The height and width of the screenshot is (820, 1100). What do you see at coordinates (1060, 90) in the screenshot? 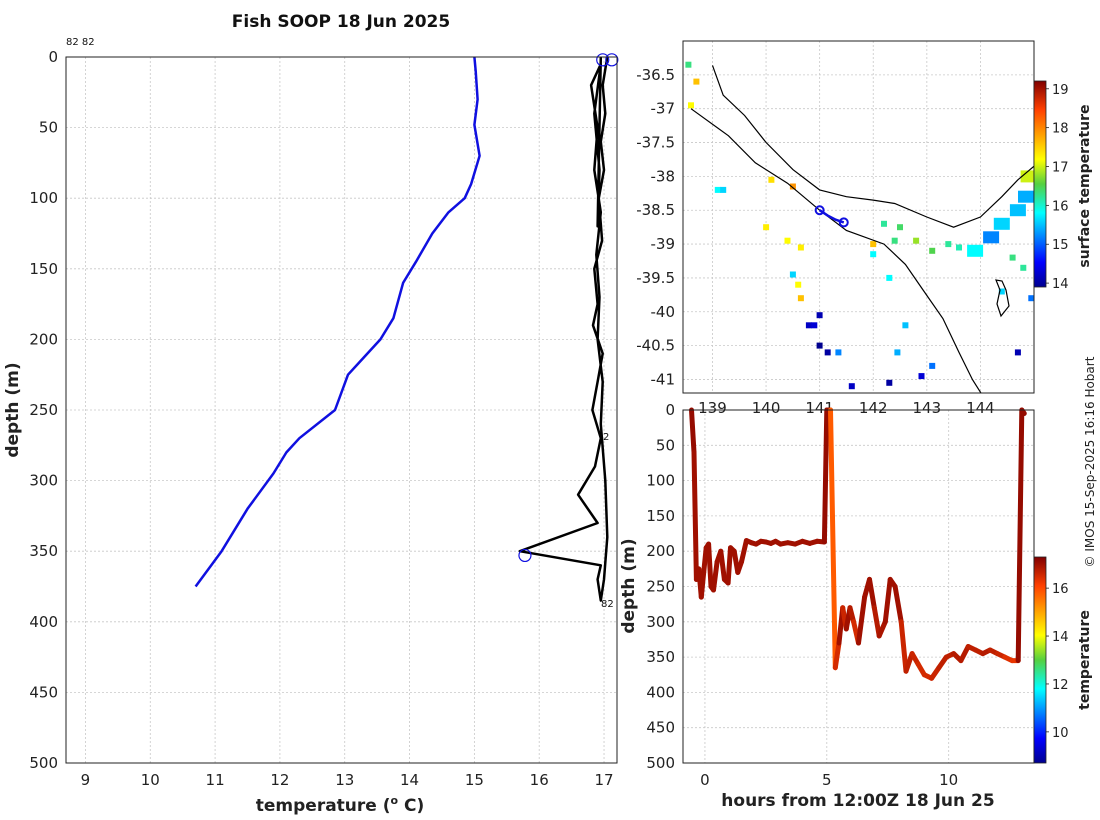
I see `map-colorbar-tick-label: 19` at bounding box center [1060, 90].